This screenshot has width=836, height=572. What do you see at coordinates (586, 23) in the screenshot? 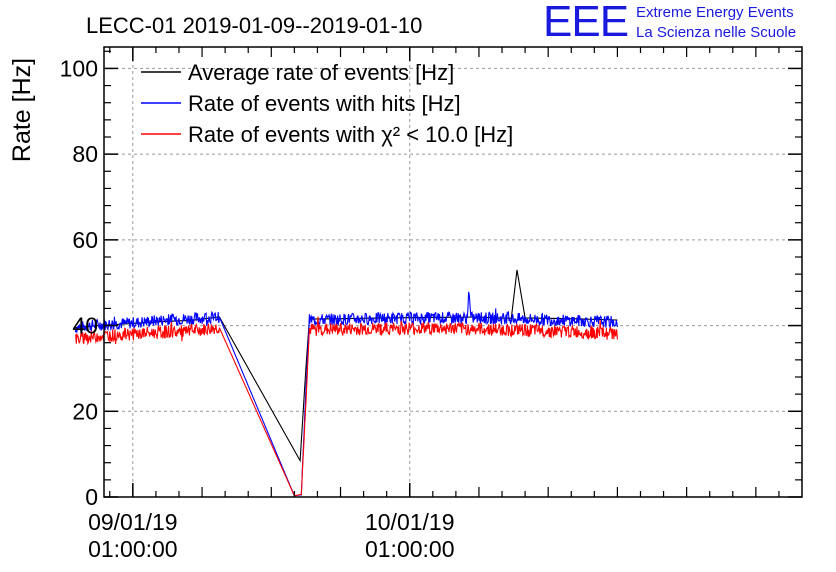
I see `eee-logo-mark: EEE` at bounding box center [586, 23].